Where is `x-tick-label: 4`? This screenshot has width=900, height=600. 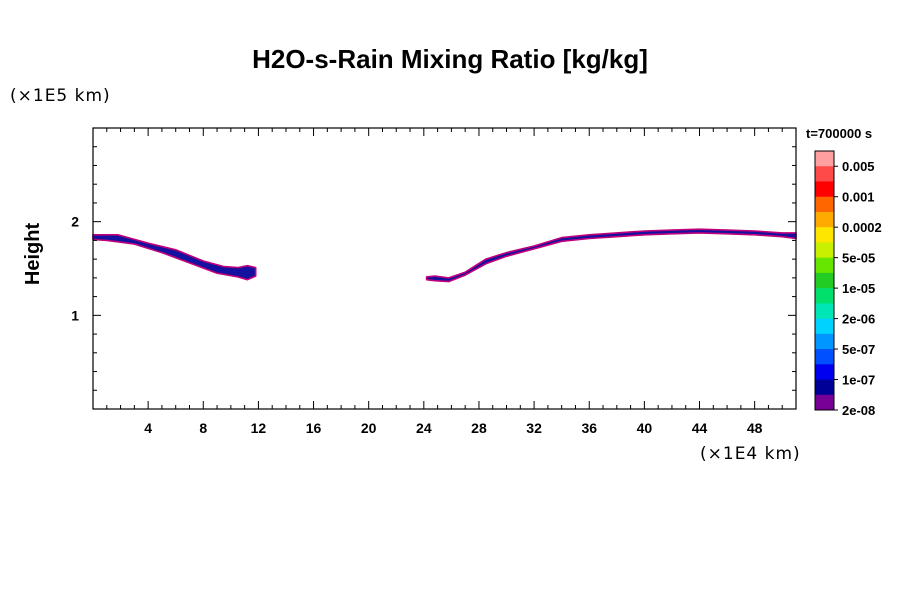
x-tick-label: 4 is located at coordinates (148, 428).